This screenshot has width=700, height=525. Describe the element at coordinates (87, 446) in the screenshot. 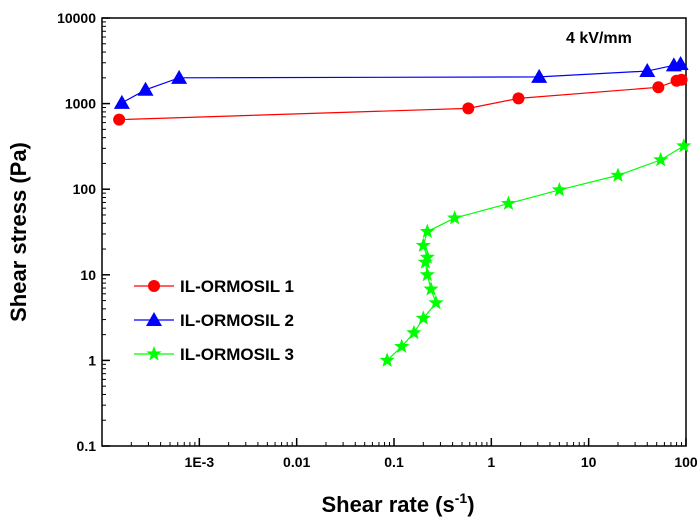

I see `y-tick-label: 0.1` at that location.